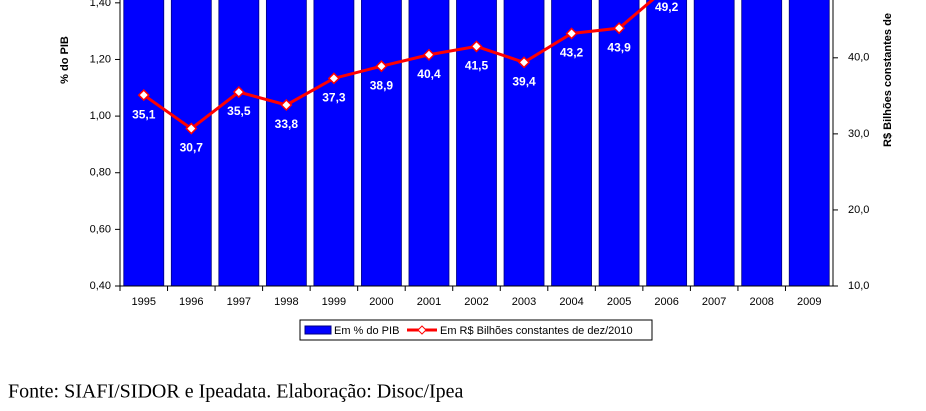  Describe the element at coordinates (100, 4) in the screenshot. I see `y-tick-label: 1,40` at that location.